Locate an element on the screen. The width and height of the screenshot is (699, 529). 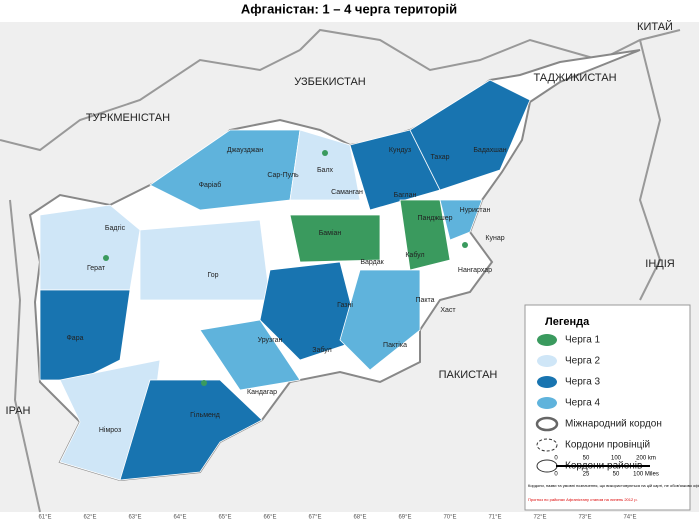
country-label: ТАДЖИКИСТАН is located at coordinates (574, 78).